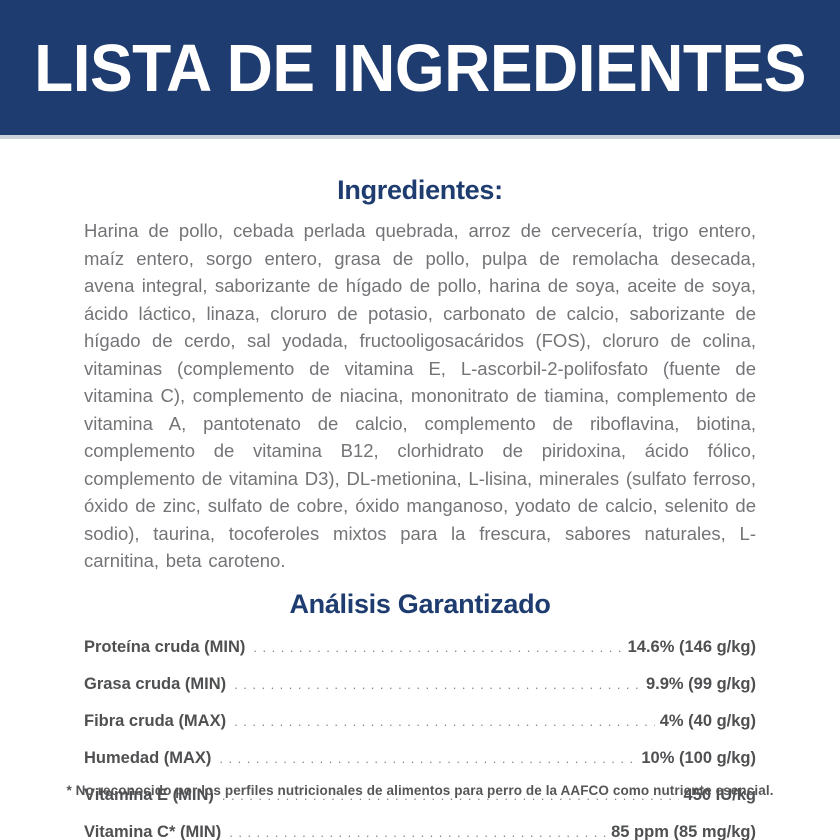 The image size is (840, 840). Describe the element at coordinates (420, 190) in the screenshot. I see `ingredients-heading: Ingredientes:` at that location.